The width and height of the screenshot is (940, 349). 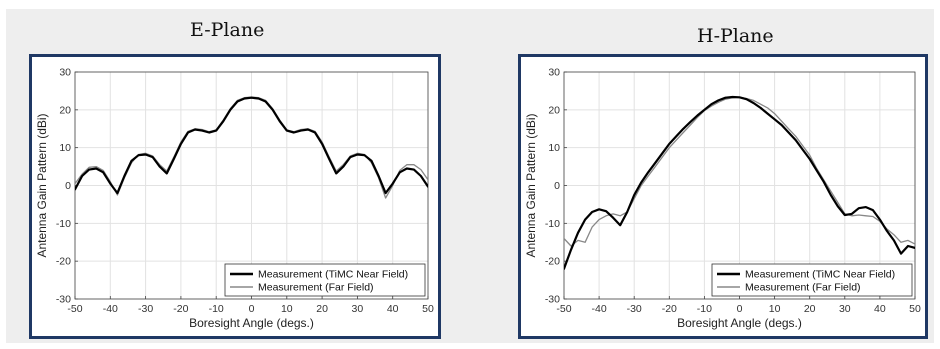 What do you see at coordinates (803, 288) in the screenshot?
I see `h-plane-legend-label: Measurement (Far Field)` at bounding box center [803, 288].